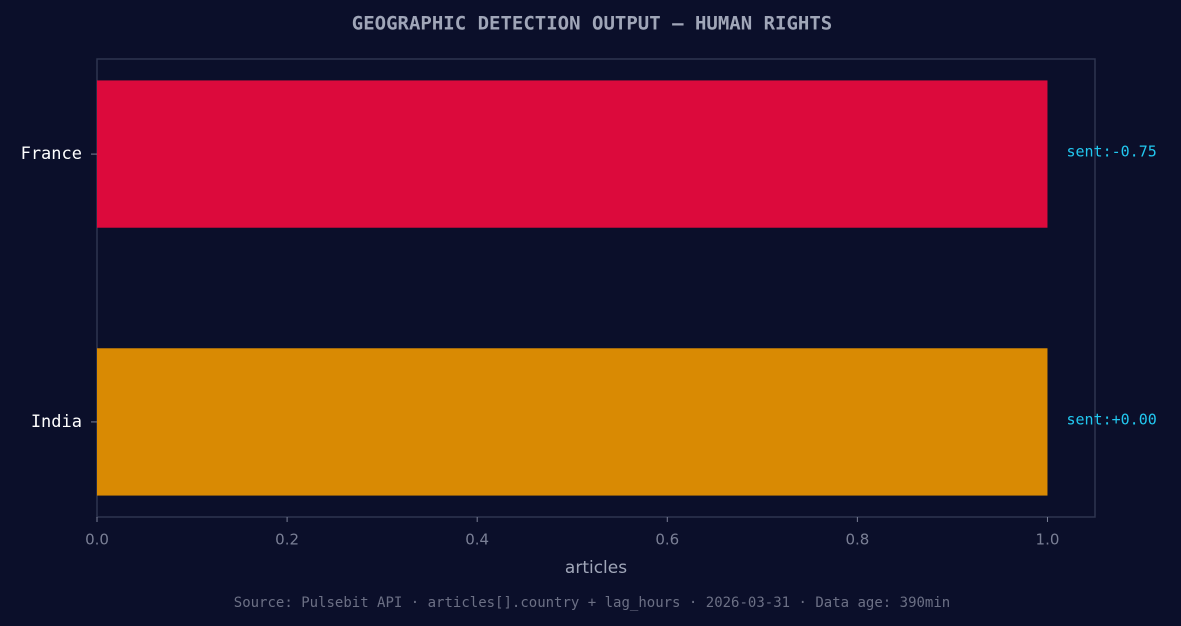  Describe the element at coordinates (97, 540) in the screenshot. I see `x-tick-label: 0.0` at that location.